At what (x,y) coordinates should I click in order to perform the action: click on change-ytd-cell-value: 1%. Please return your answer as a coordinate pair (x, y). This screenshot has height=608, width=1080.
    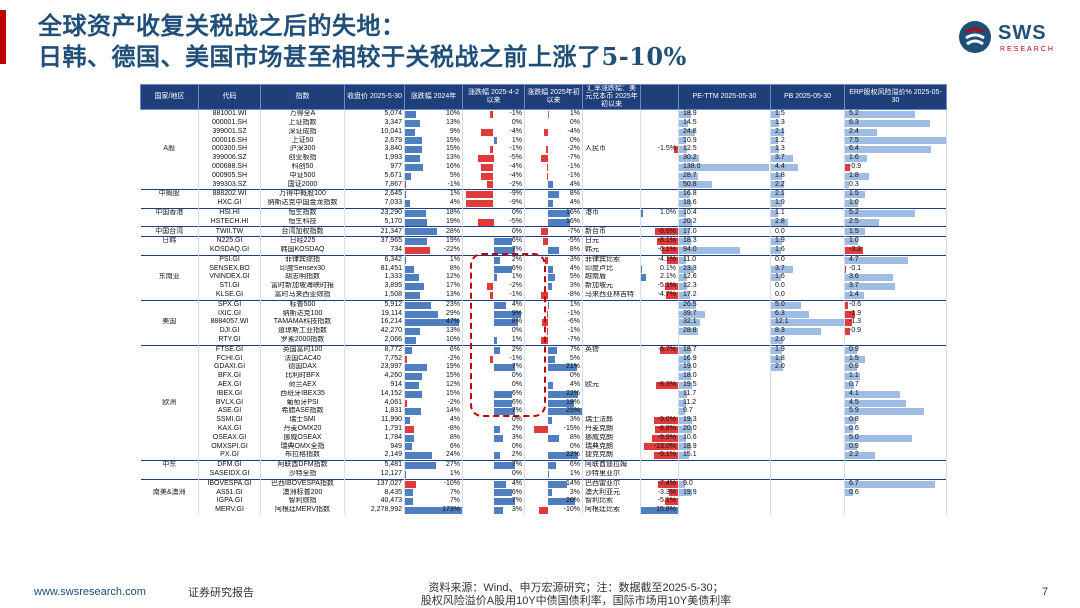
    Looking at the image, I should click on (574, 114).